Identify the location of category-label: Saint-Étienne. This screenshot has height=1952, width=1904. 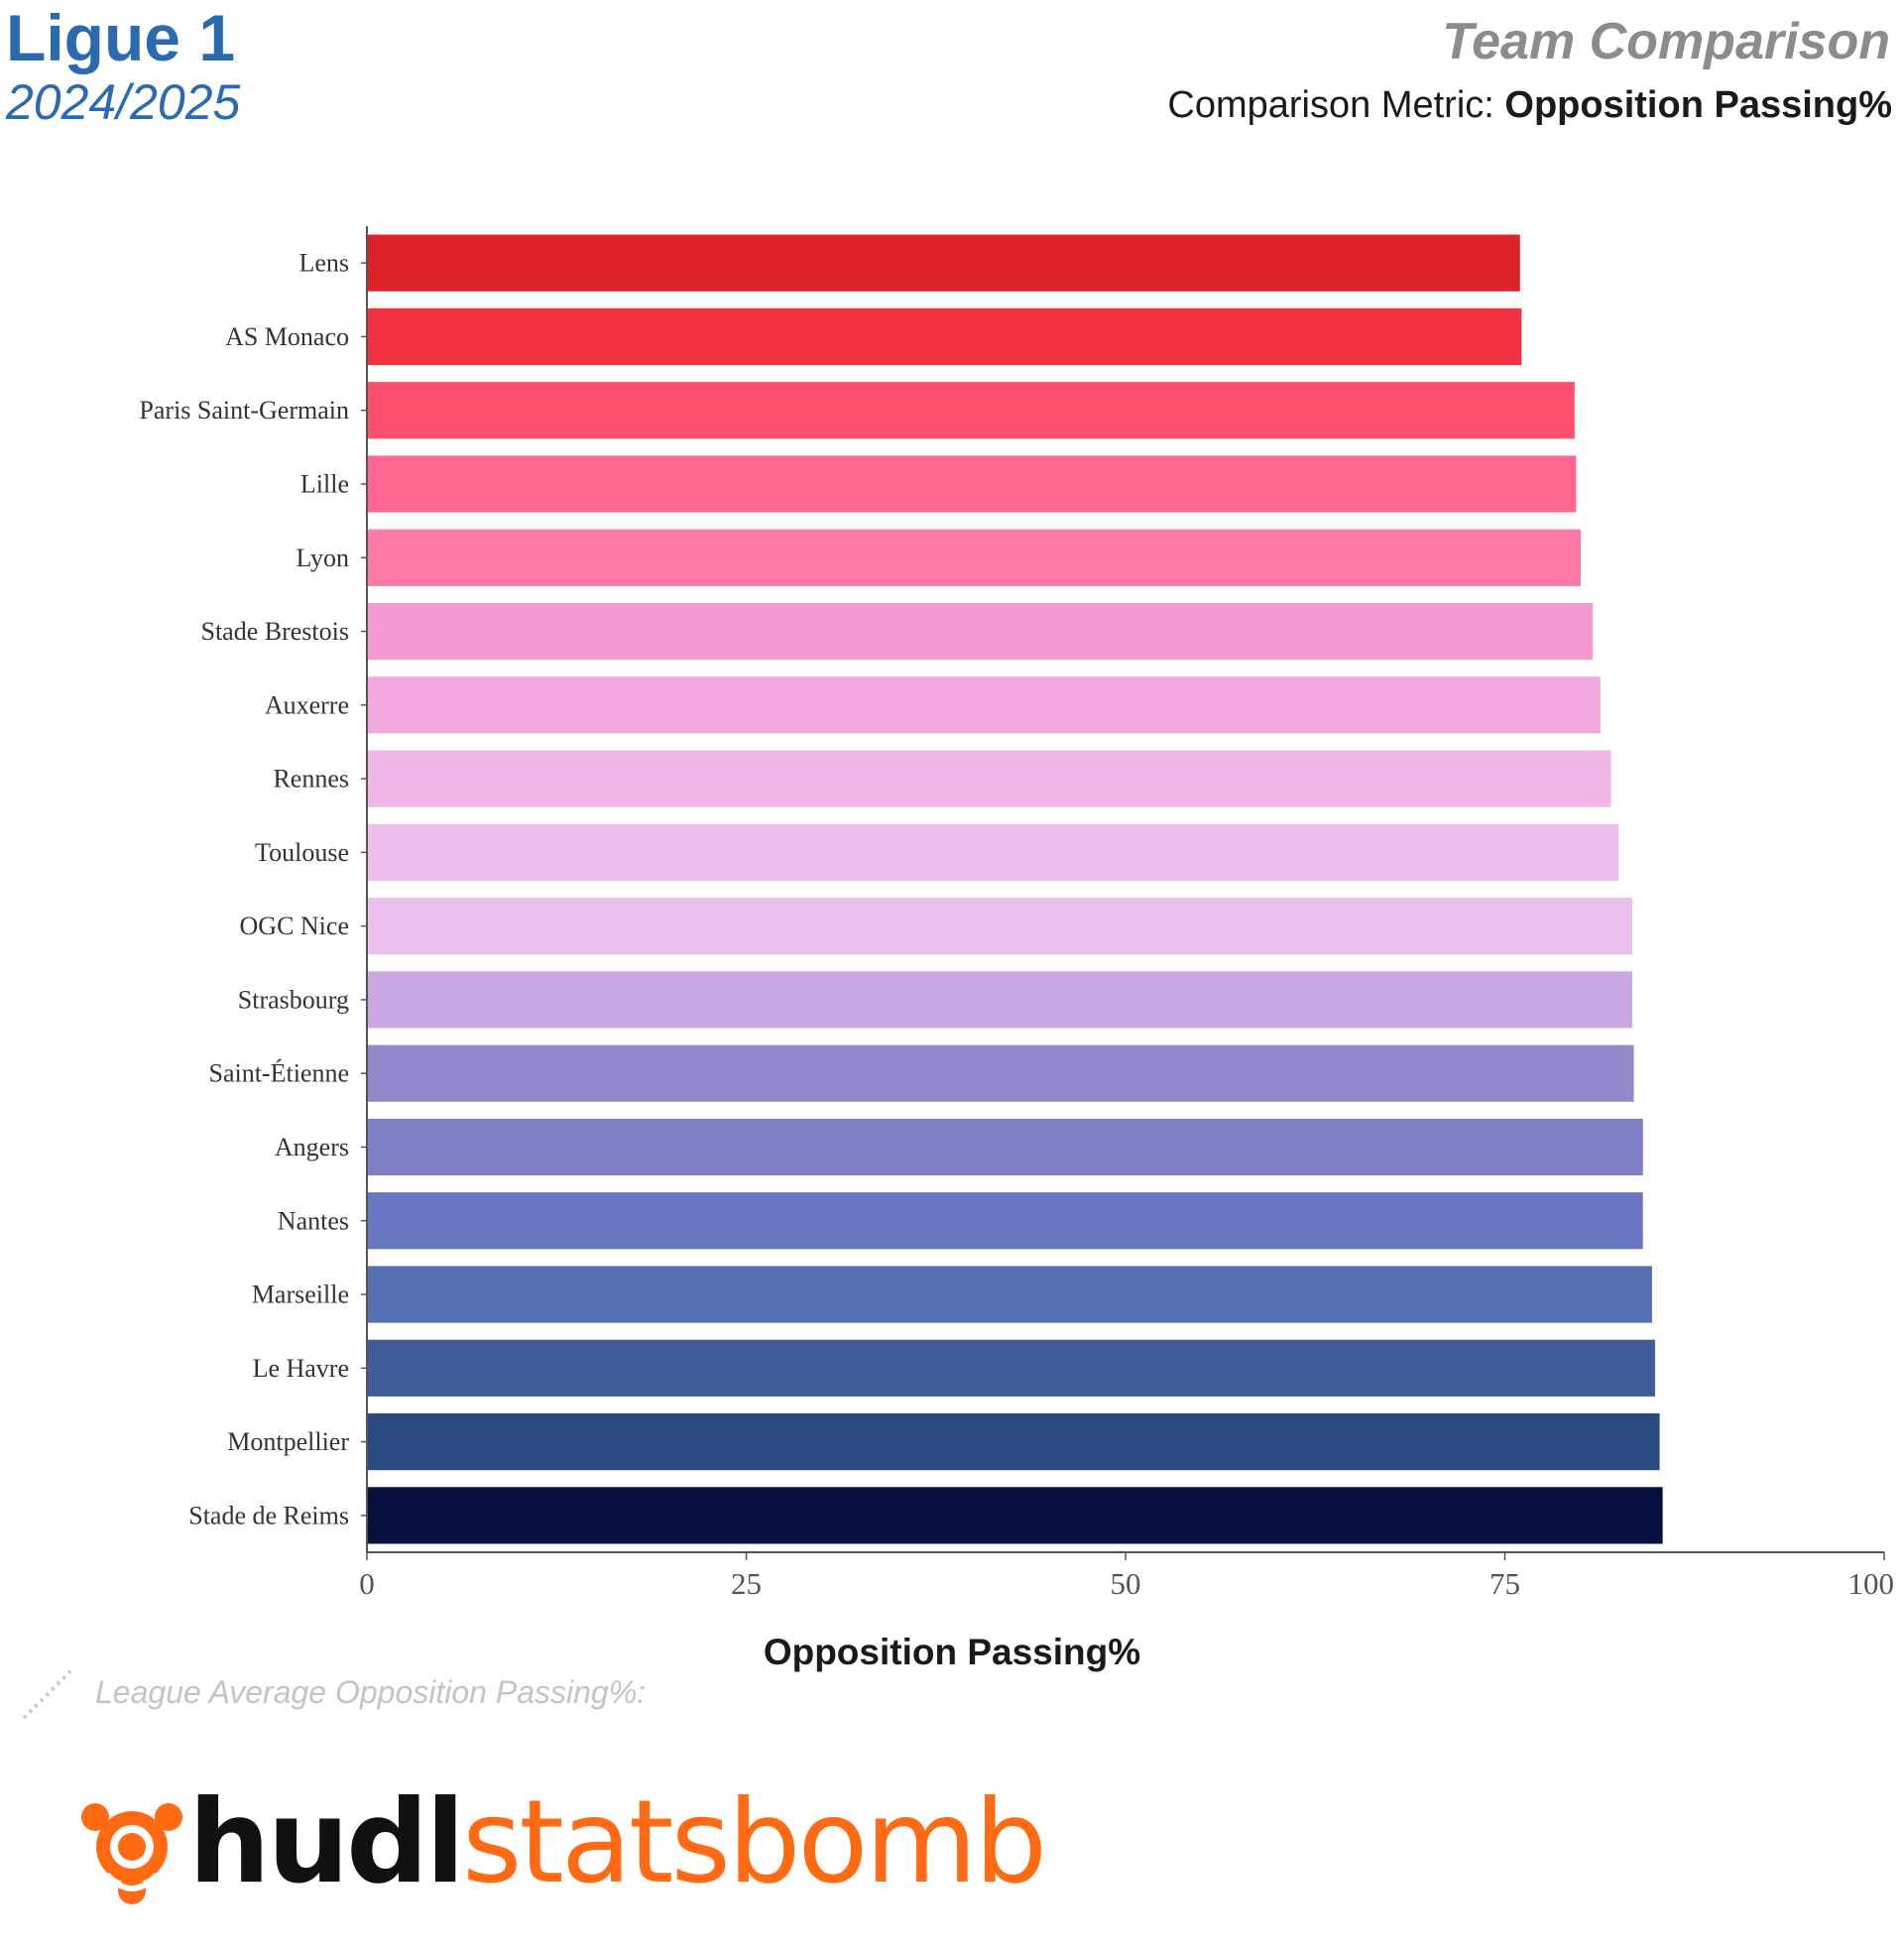
(278, 1073).